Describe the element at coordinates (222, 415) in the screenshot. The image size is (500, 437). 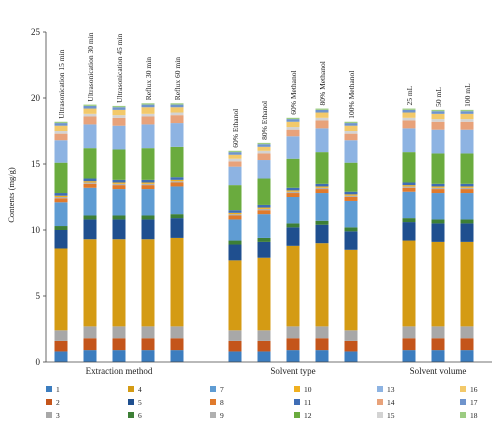
I see `legend-label: 9` at that location.